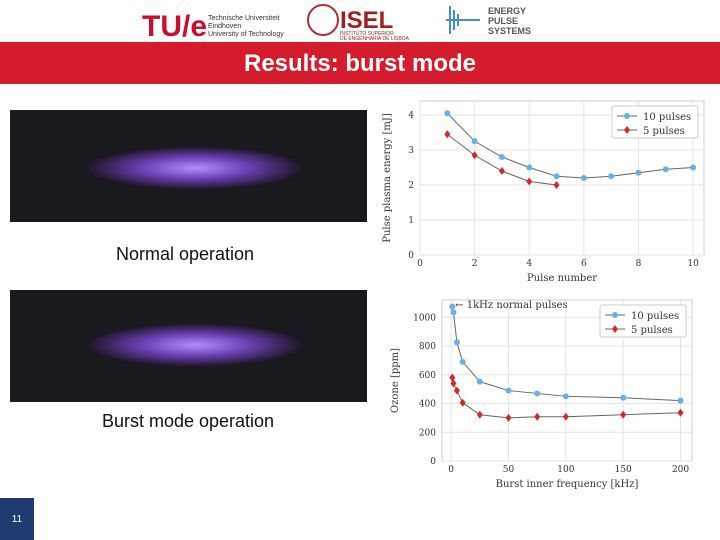 The image size is (720, 540). Describe the element at coordinates (411, 221) in the screenshot. I see `y-tick-label: 1` at that location.